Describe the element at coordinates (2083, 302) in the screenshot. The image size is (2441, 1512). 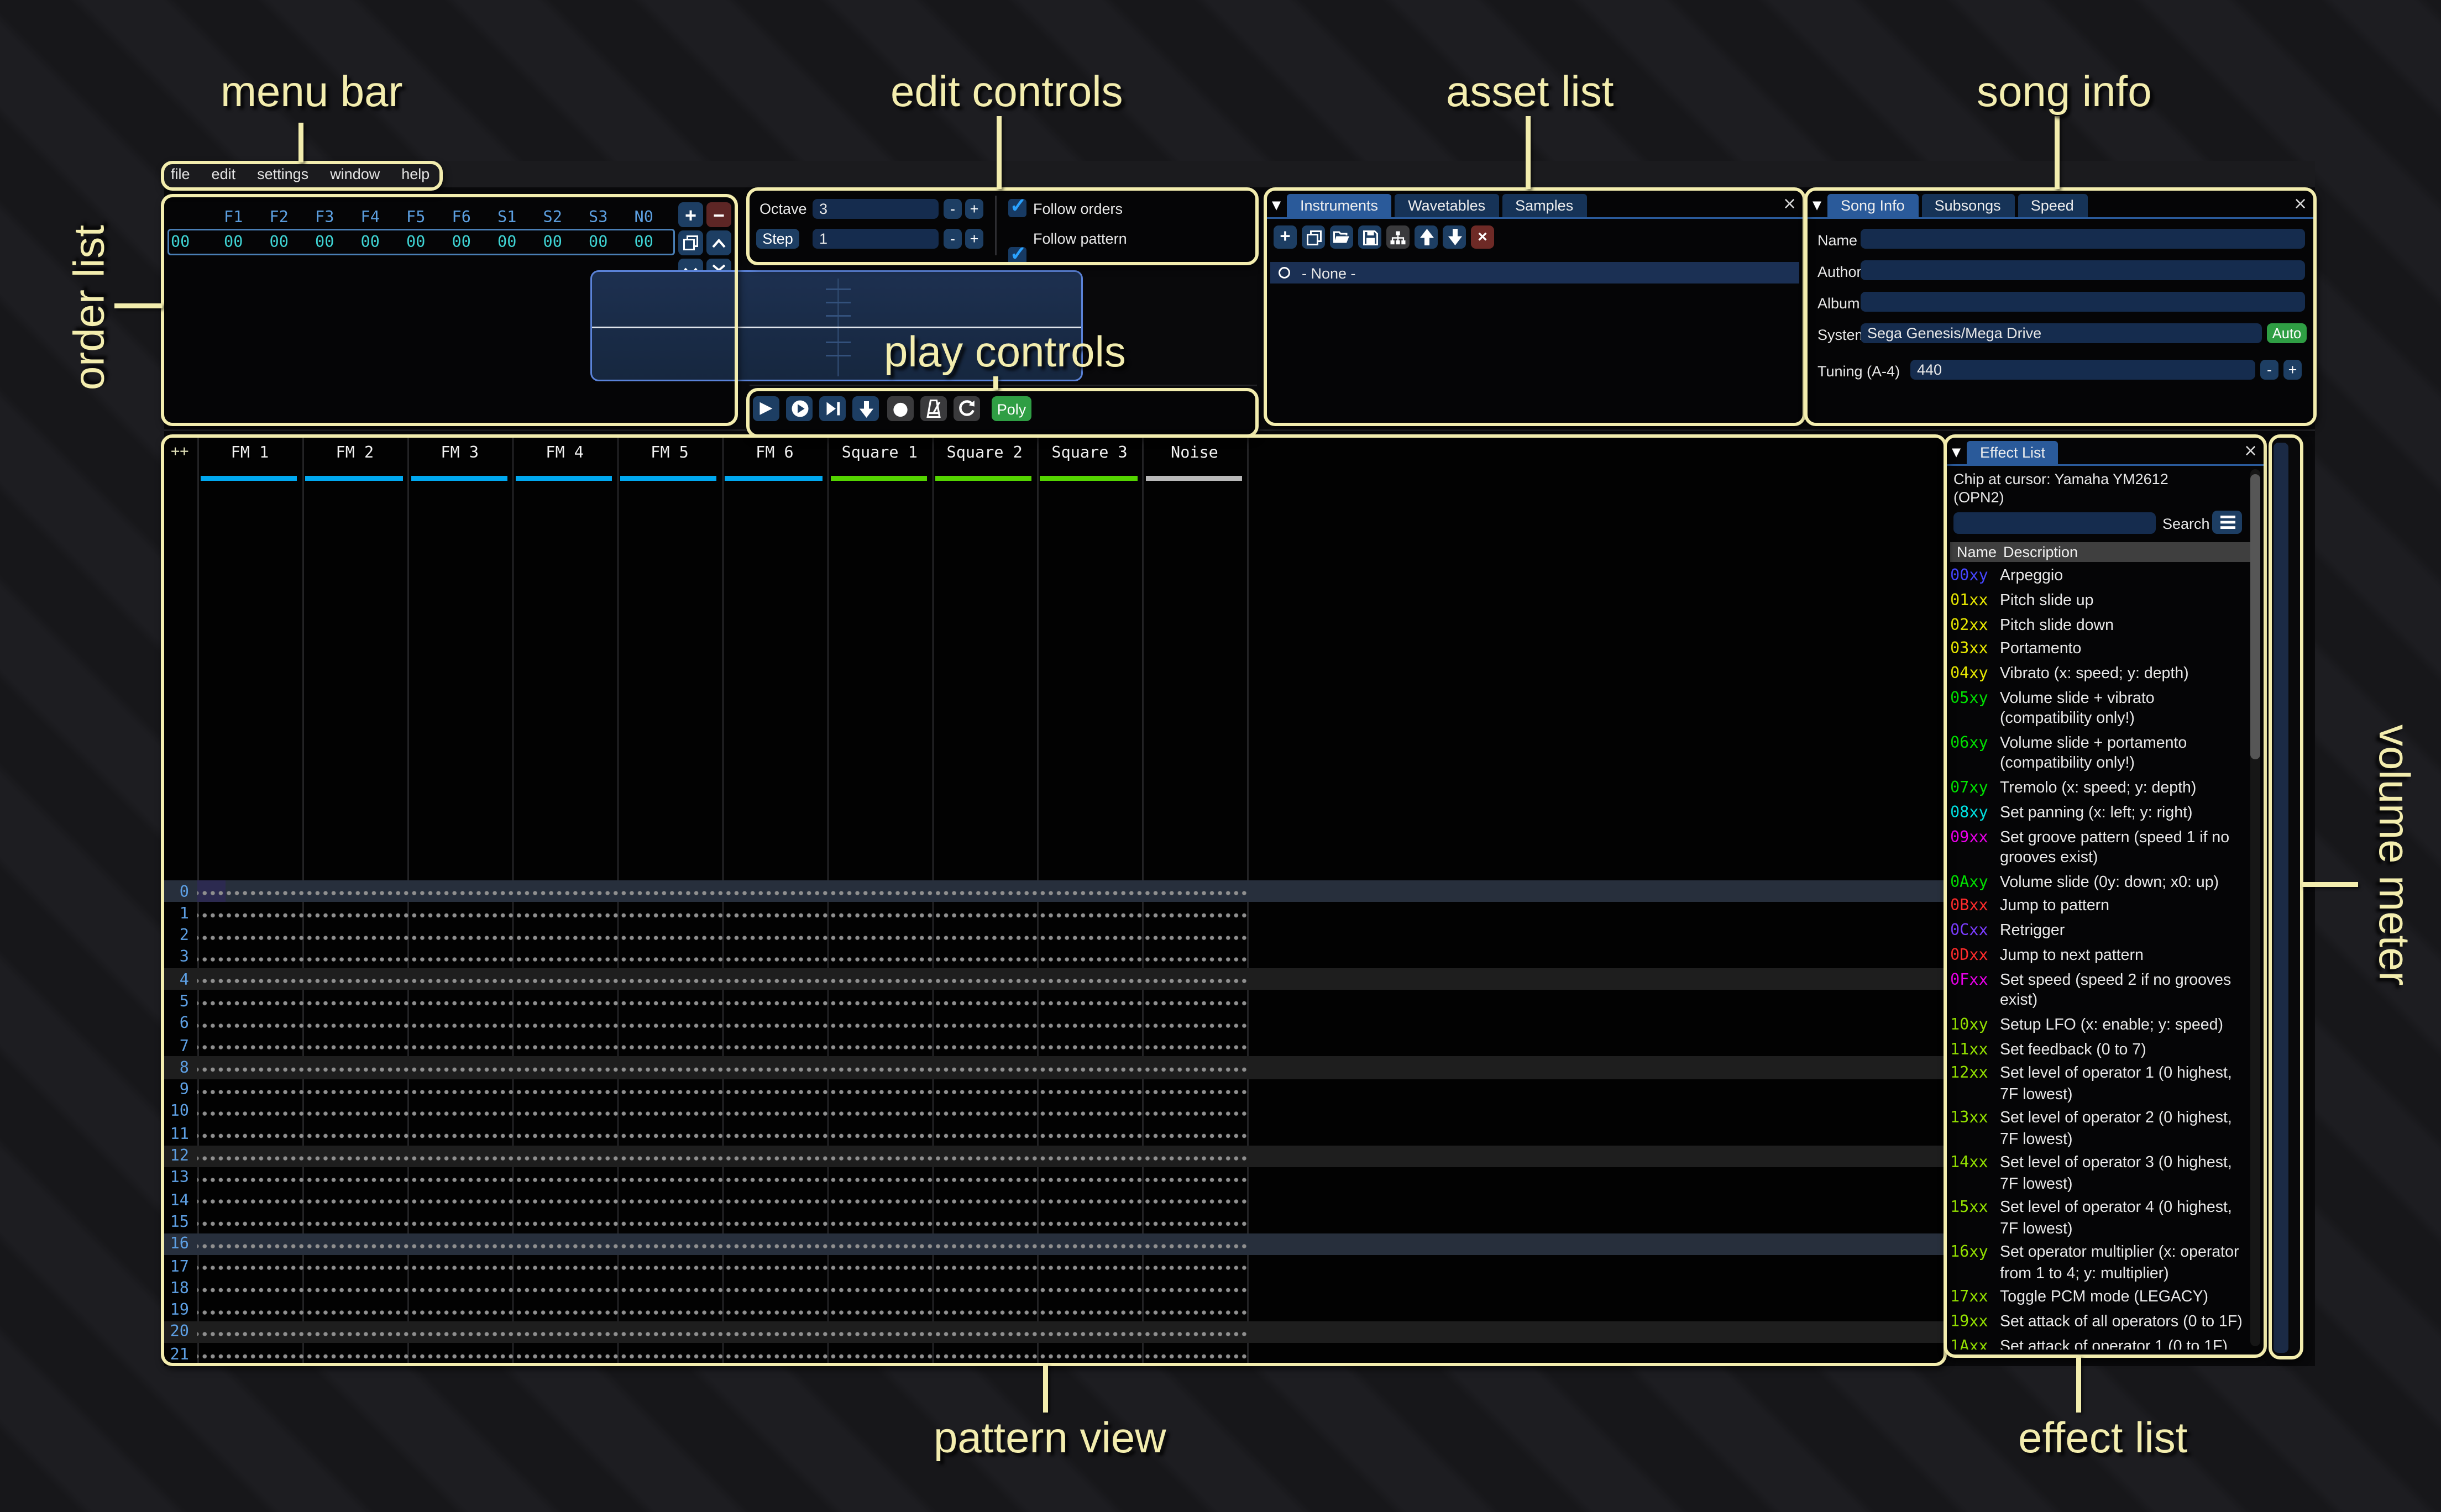
I see `album-input` at that location.